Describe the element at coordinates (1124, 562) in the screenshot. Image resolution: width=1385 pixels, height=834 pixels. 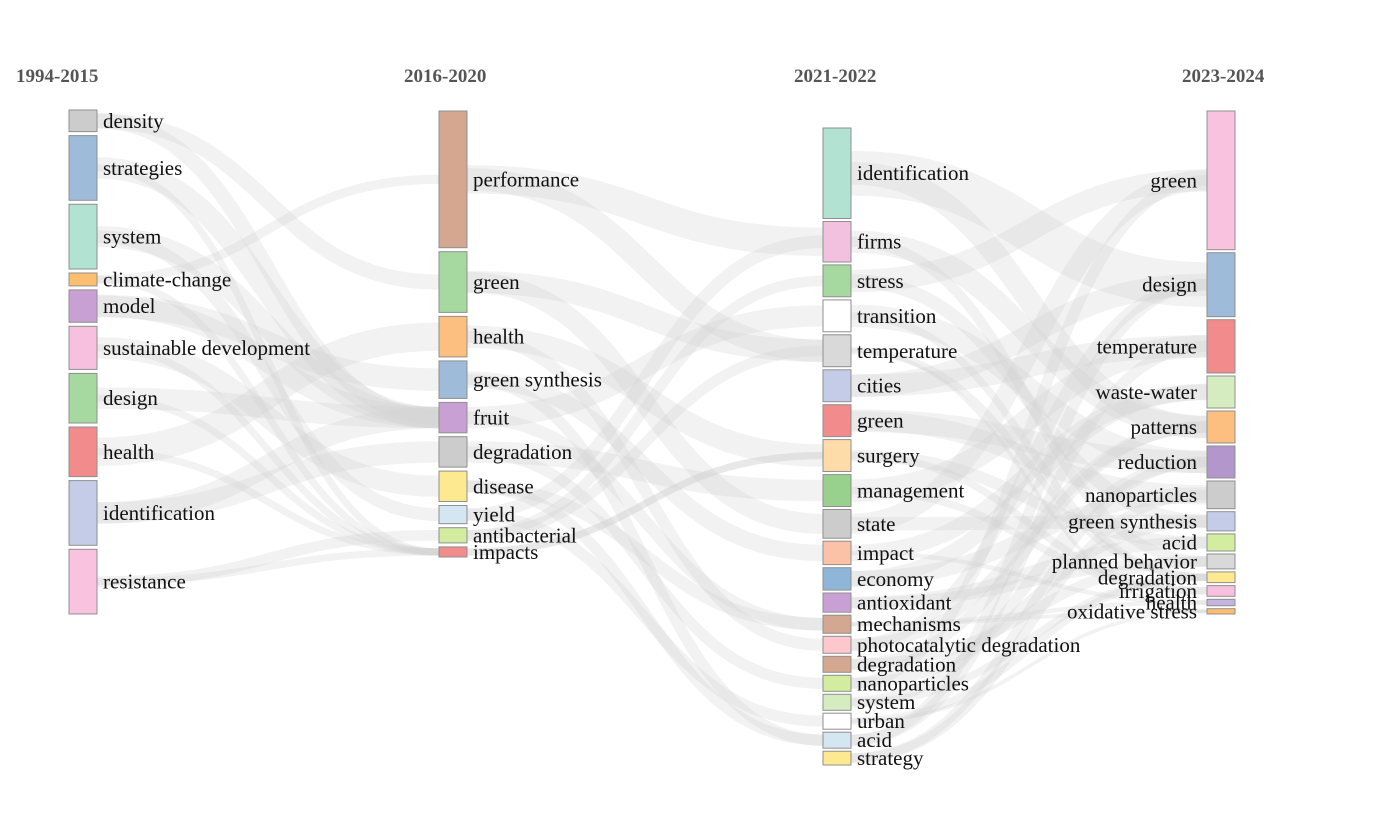
I see `node-label: planned behavior` at that location.